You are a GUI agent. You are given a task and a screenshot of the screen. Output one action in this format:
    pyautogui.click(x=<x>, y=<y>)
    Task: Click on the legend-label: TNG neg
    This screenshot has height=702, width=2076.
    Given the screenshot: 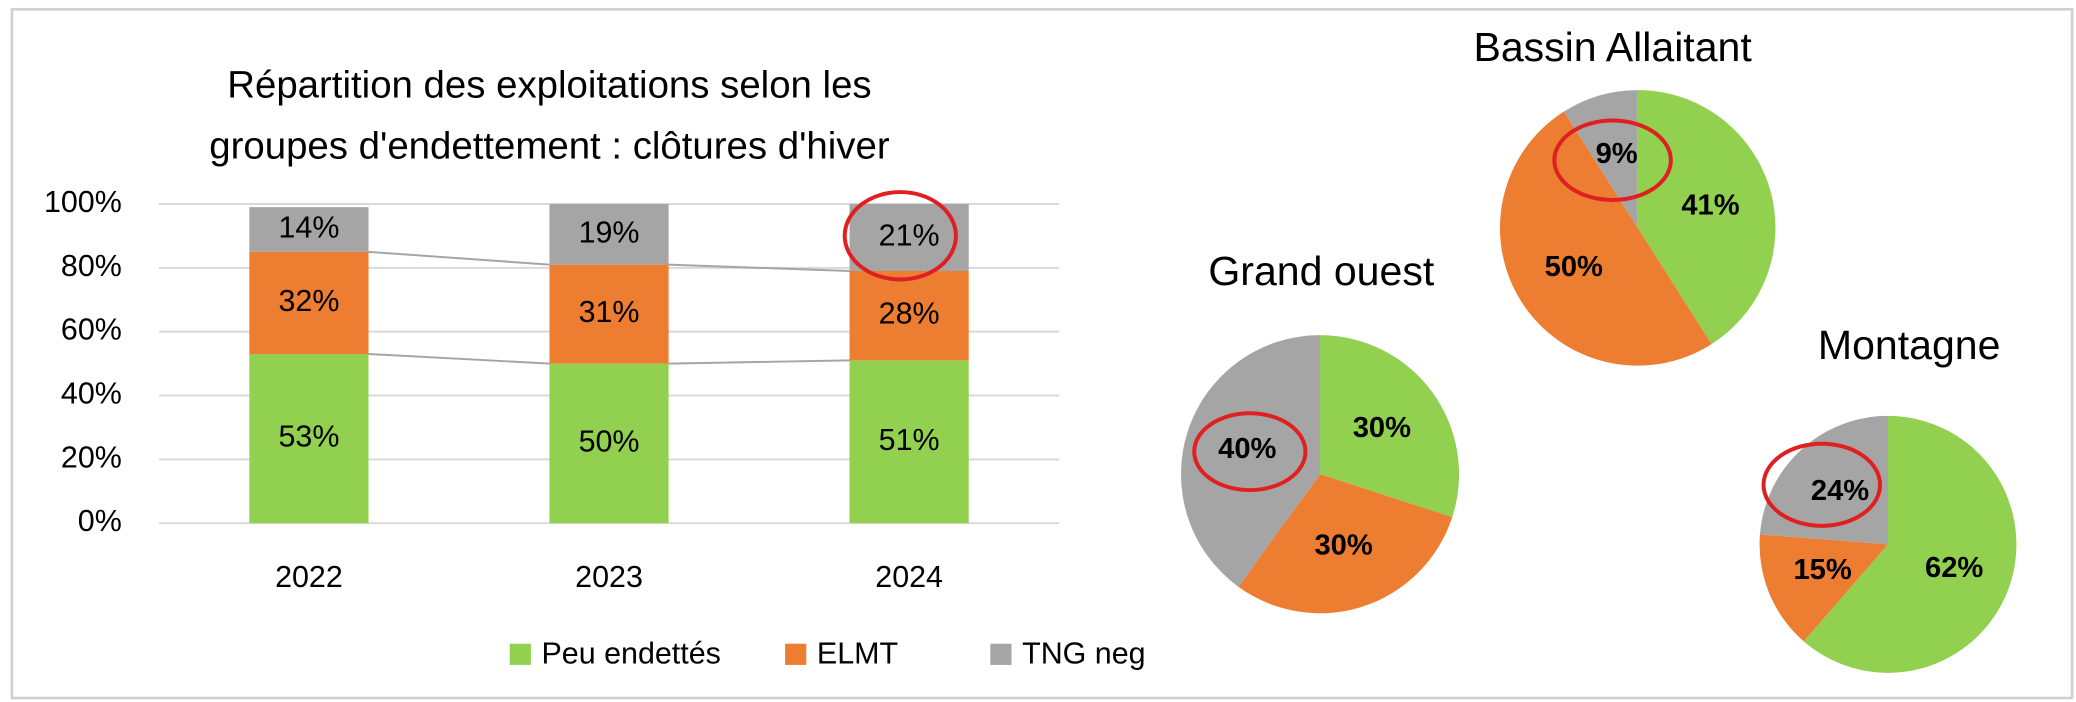 What is the action you would take?
    pyautogui.click(x=1083, y=654)
    